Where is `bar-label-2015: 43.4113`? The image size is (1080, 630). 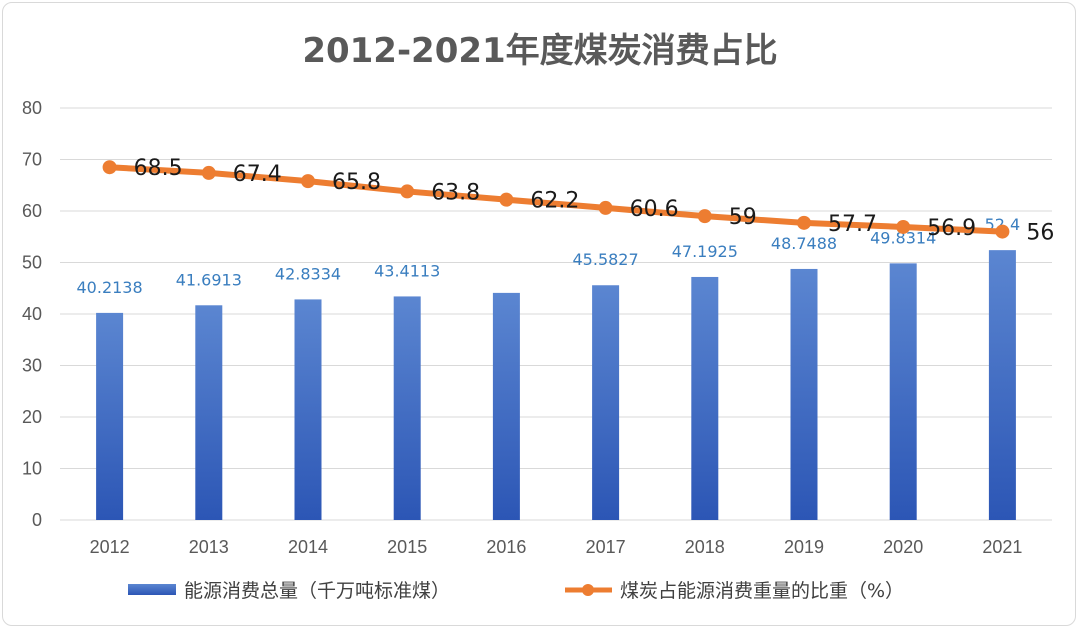
bar-label-2015: 43.4113 is located at coordinates (407, 270).